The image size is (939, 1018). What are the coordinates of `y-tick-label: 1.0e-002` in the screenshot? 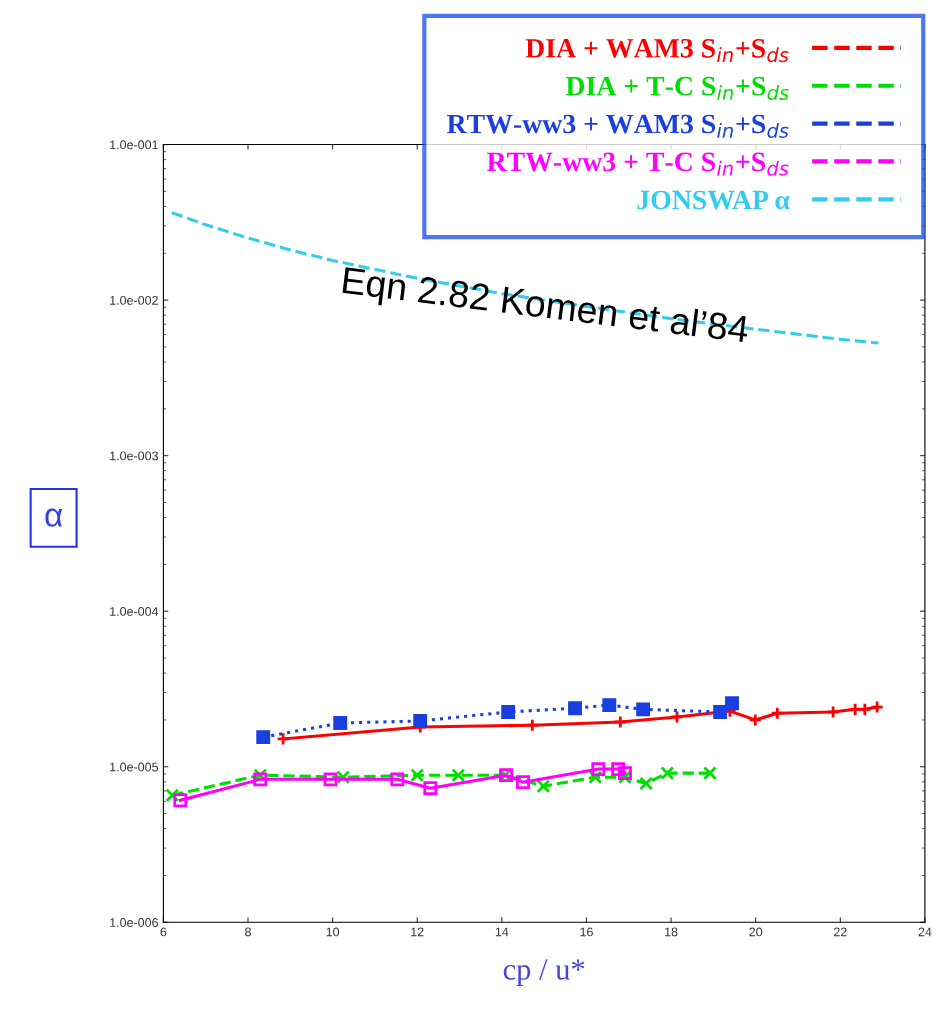 It's located at (134, 300).